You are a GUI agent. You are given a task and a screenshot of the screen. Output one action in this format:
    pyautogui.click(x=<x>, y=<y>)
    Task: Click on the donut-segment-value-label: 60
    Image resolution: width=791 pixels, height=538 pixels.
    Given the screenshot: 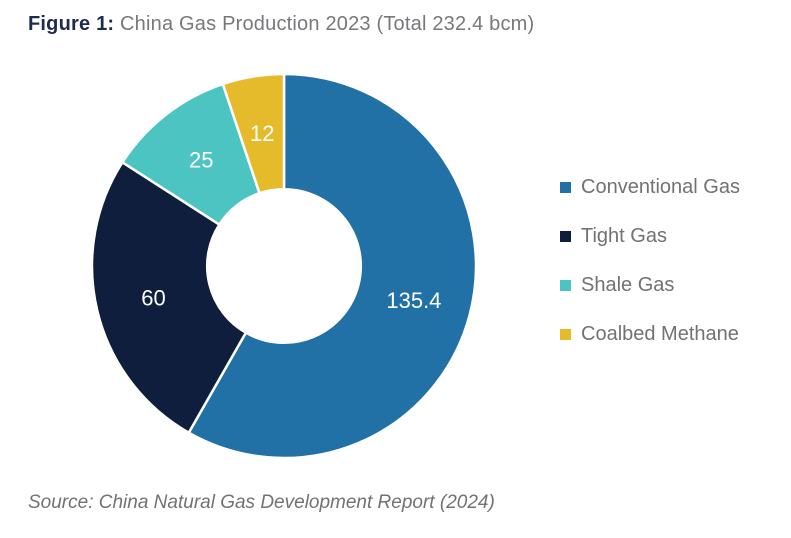 What is the action you would take?
    pyautogui.click(x=153, y=298)
    